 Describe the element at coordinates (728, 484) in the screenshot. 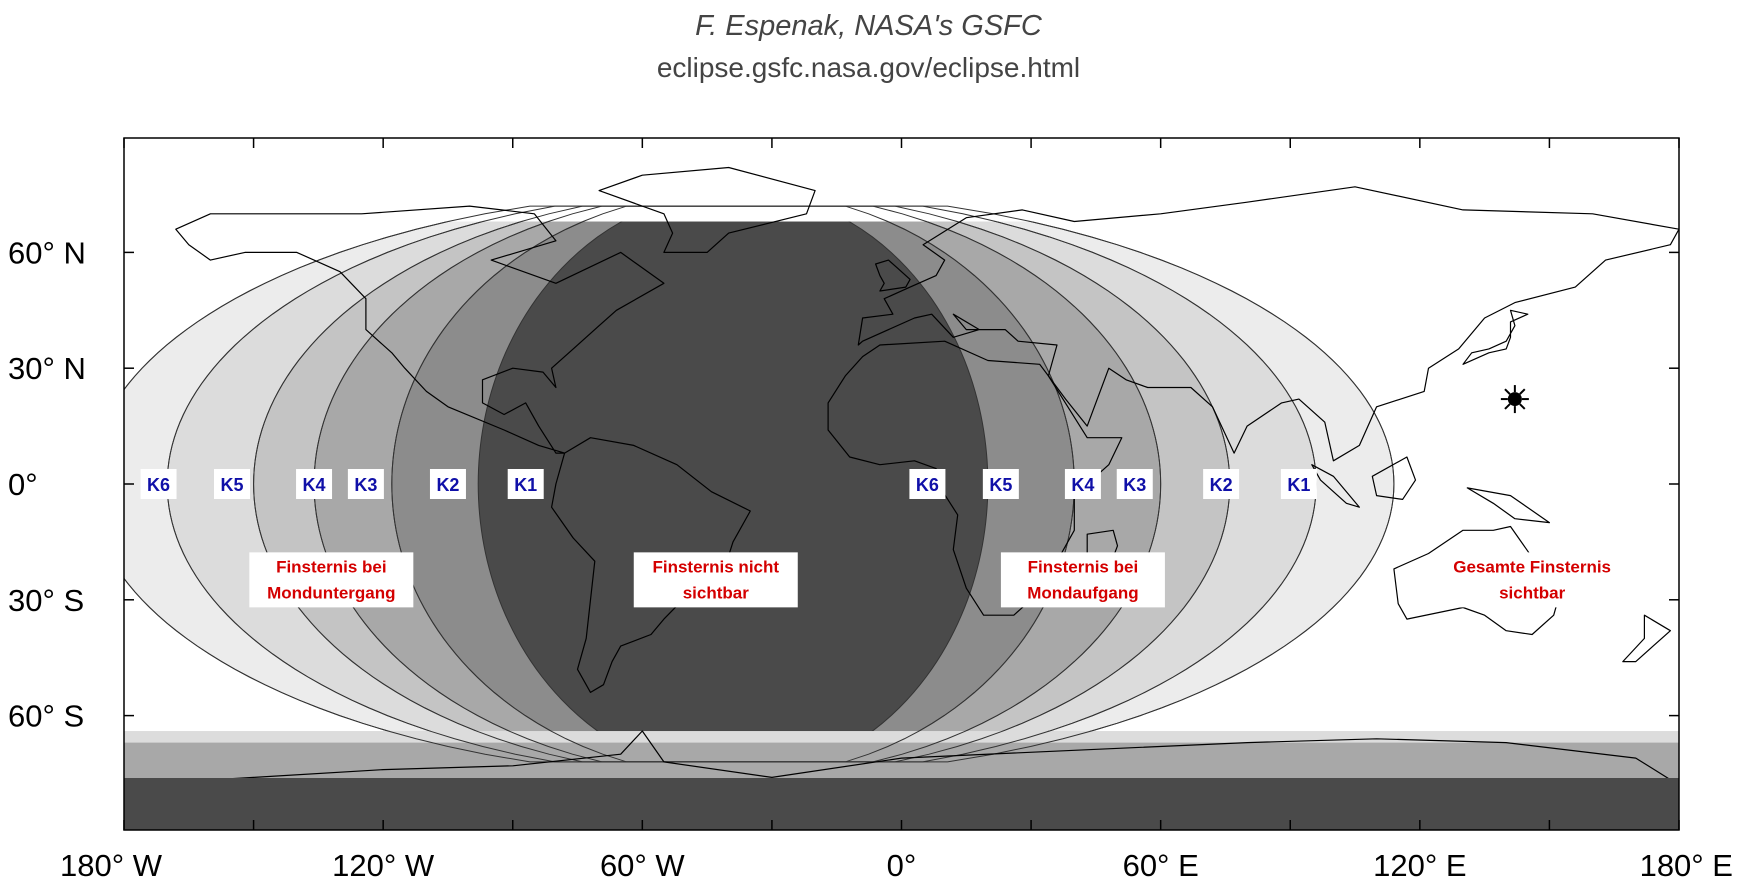

I see `contact-labels: K6 K5 K4 K3 K2 K1 K6 K5 K4 K3 K2 K1` at that location.